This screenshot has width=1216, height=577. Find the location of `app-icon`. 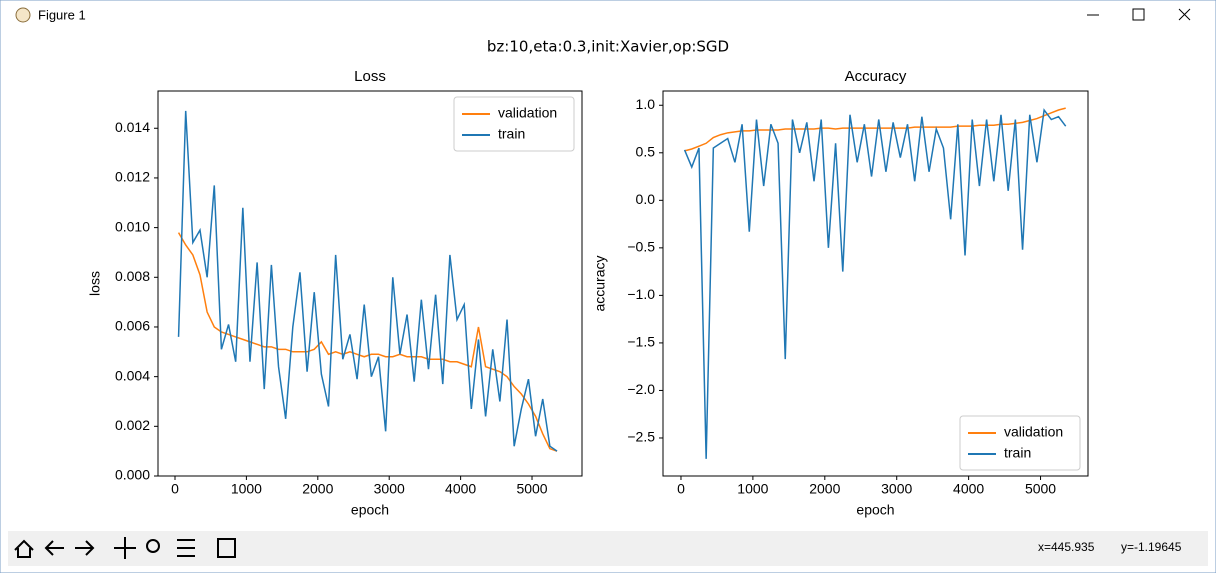

app-icon is located at coordinates (23, 15).